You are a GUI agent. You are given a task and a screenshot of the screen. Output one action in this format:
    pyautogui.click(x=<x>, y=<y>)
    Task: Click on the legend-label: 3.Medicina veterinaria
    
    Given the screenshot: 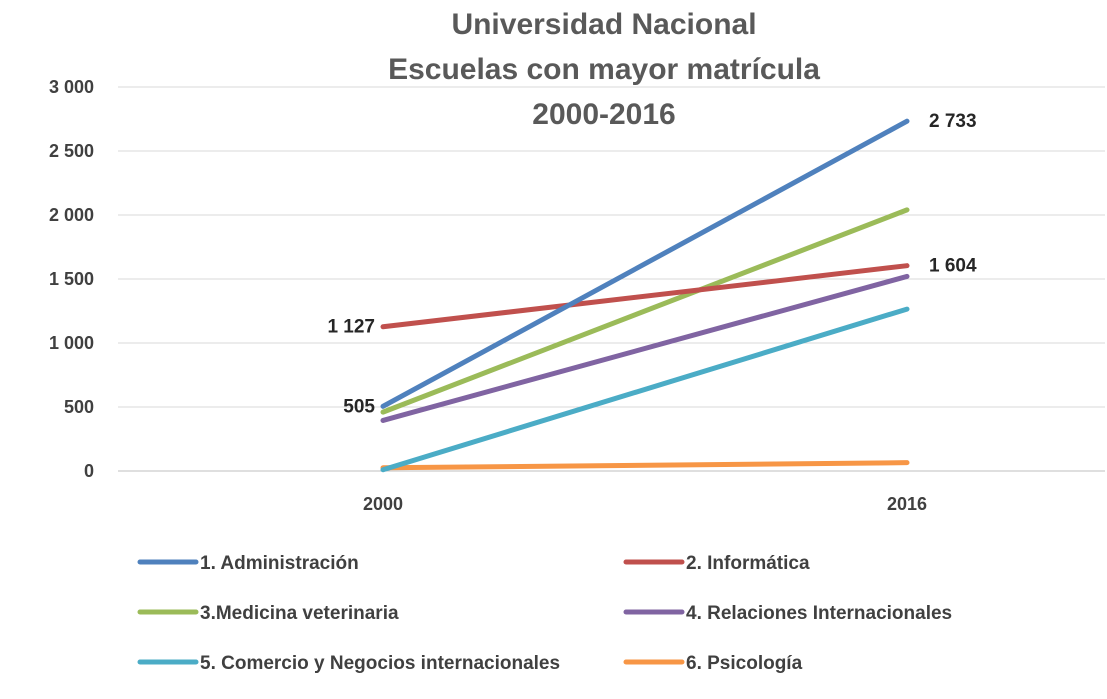 What is the action you would take?
    pyautogui.click(x=299, y=613)
    